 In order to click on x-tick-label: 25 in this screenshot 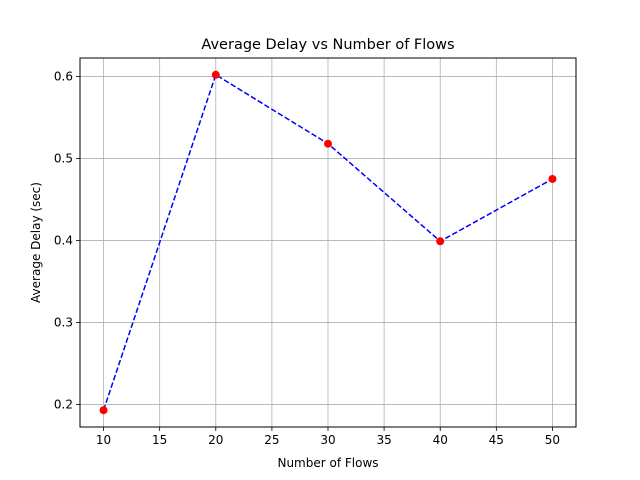, I will do `click(271, 440)`.